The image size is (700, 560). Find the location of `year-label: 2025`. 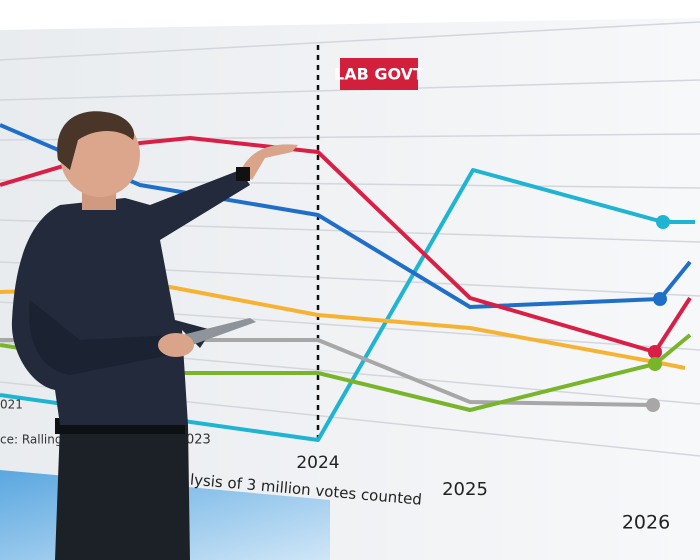

year-label: 2025 is located at coordinates (465, 489).